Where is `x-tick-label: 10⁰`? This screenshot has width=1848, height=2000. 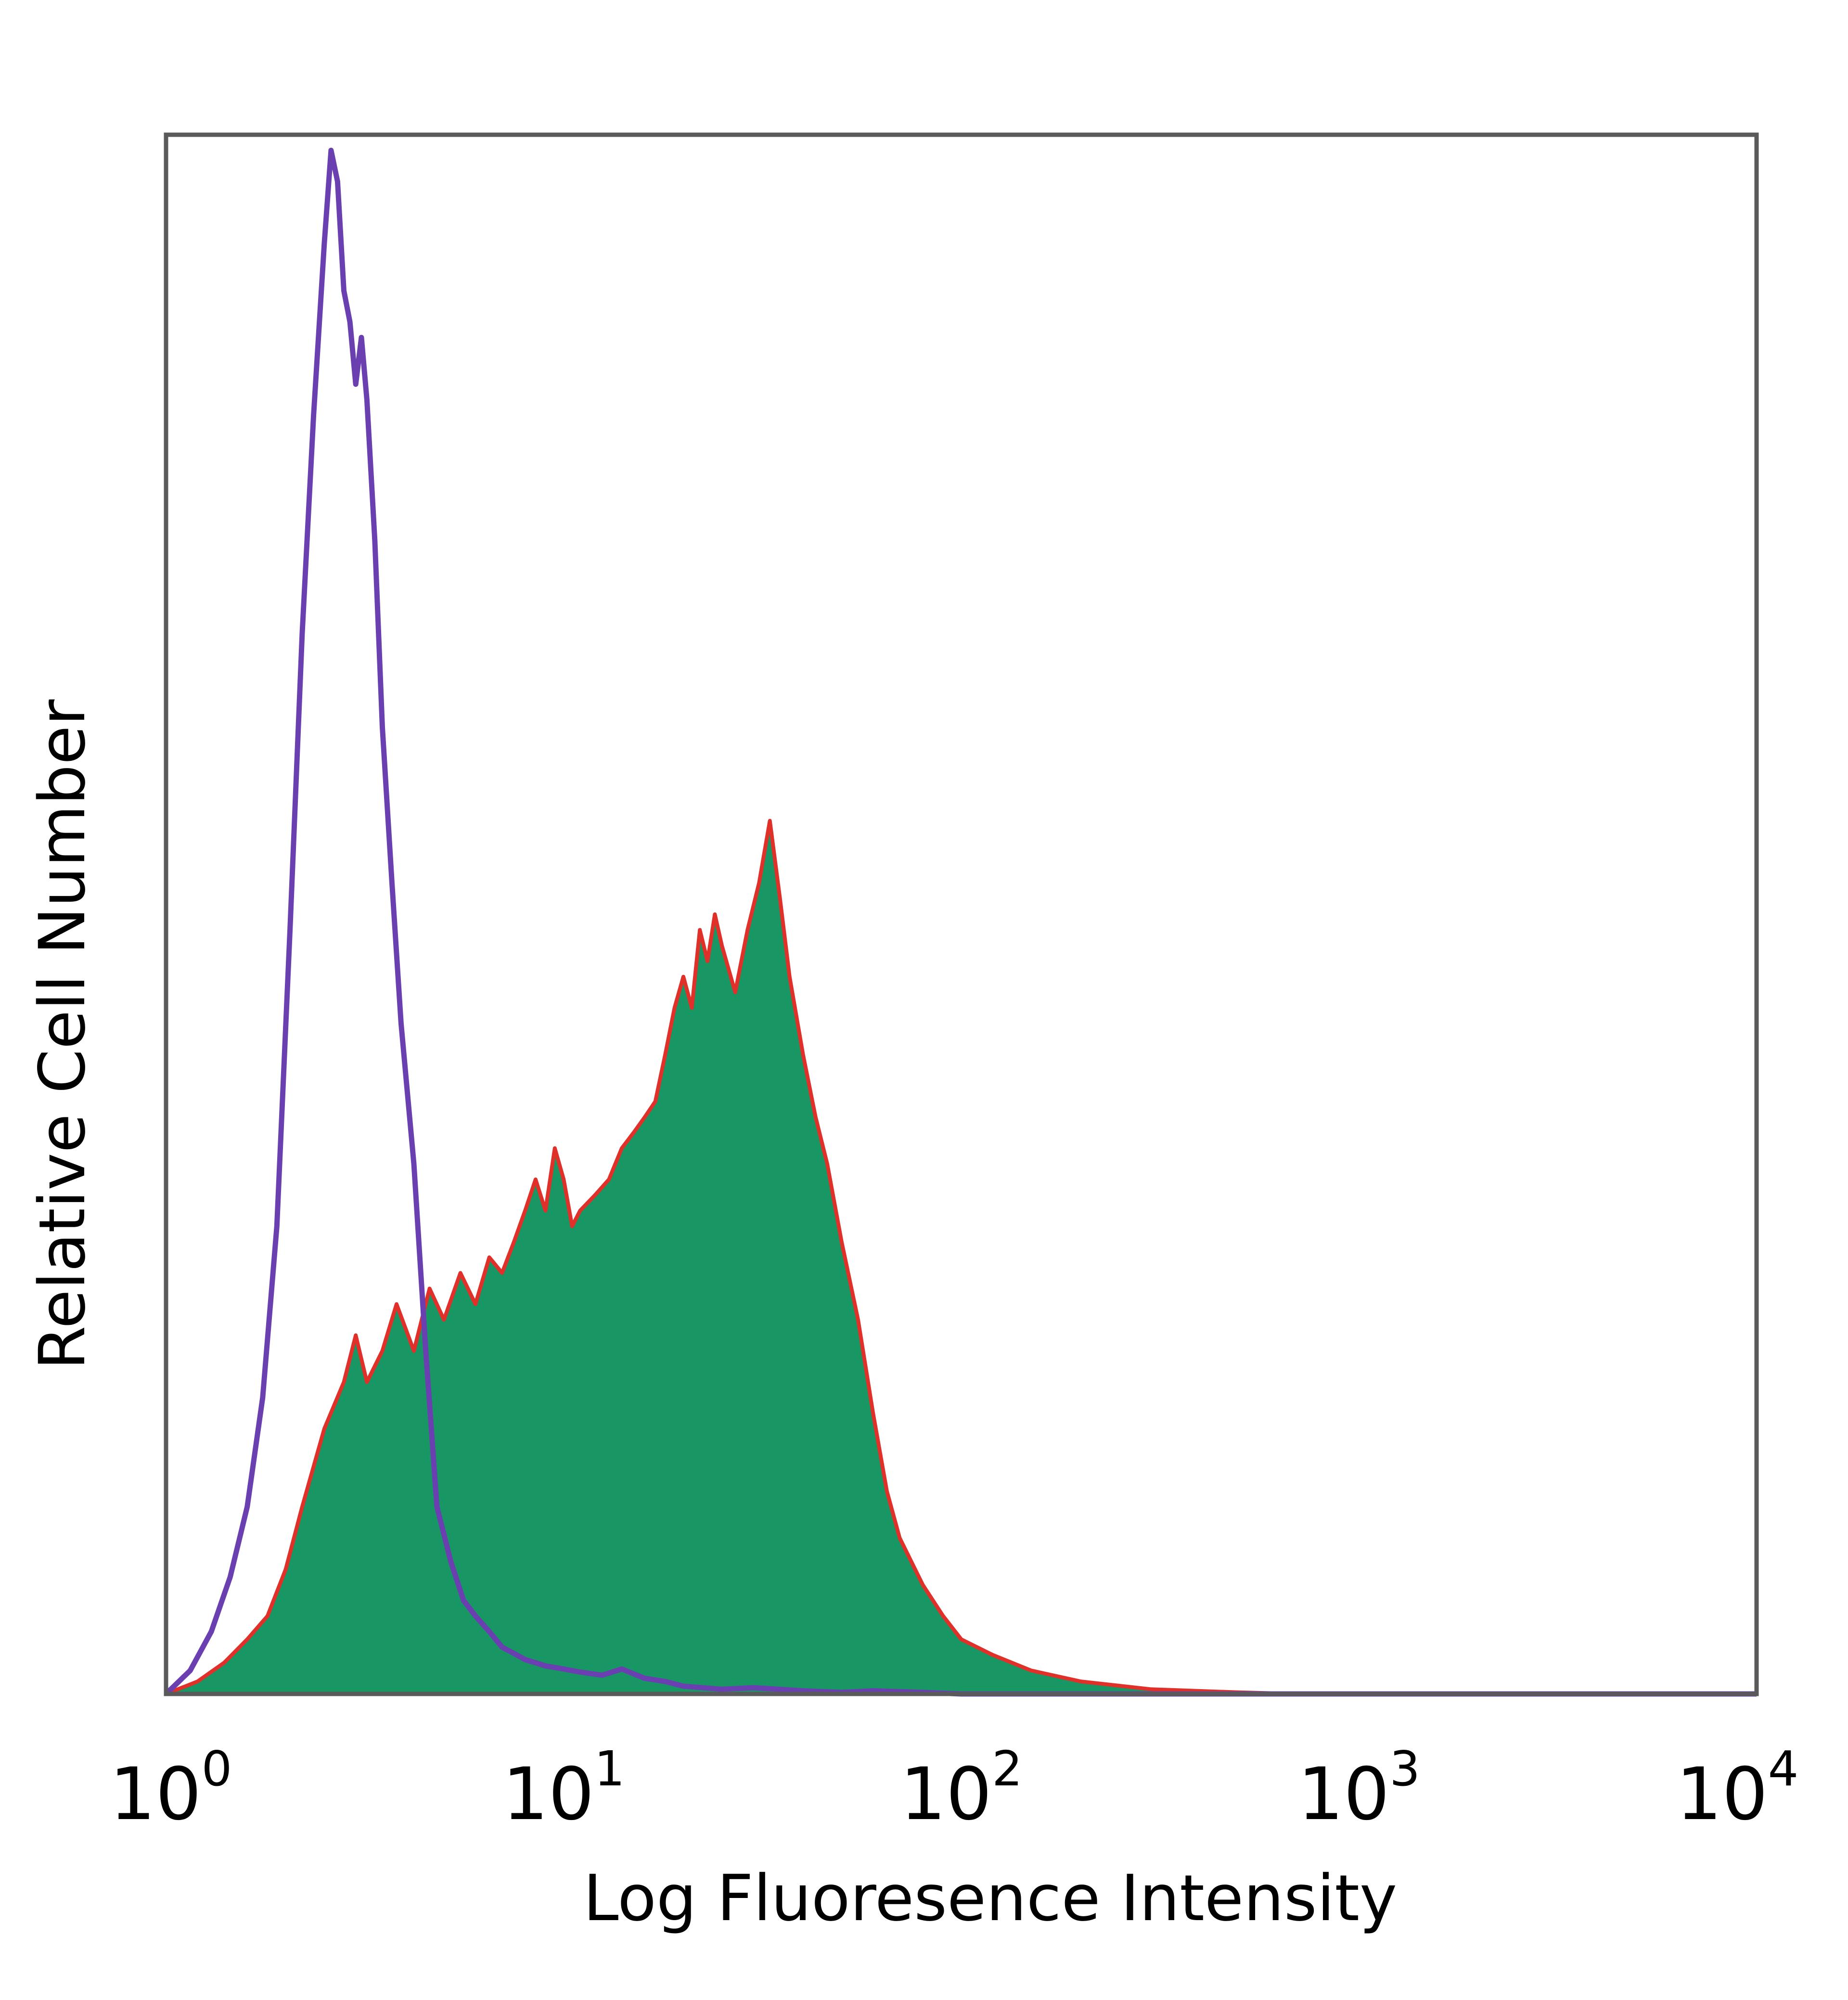
x-tick-label: 10⁰ is located at coordinates (171, 1788).